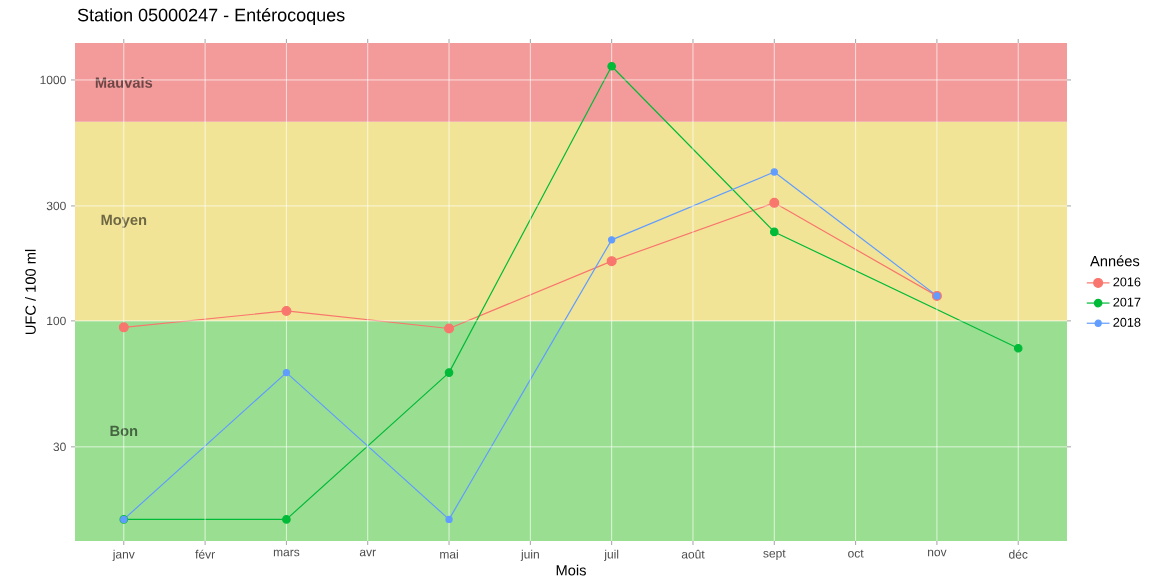  I want to click on y-tick-label: 30, so click(59, 447).